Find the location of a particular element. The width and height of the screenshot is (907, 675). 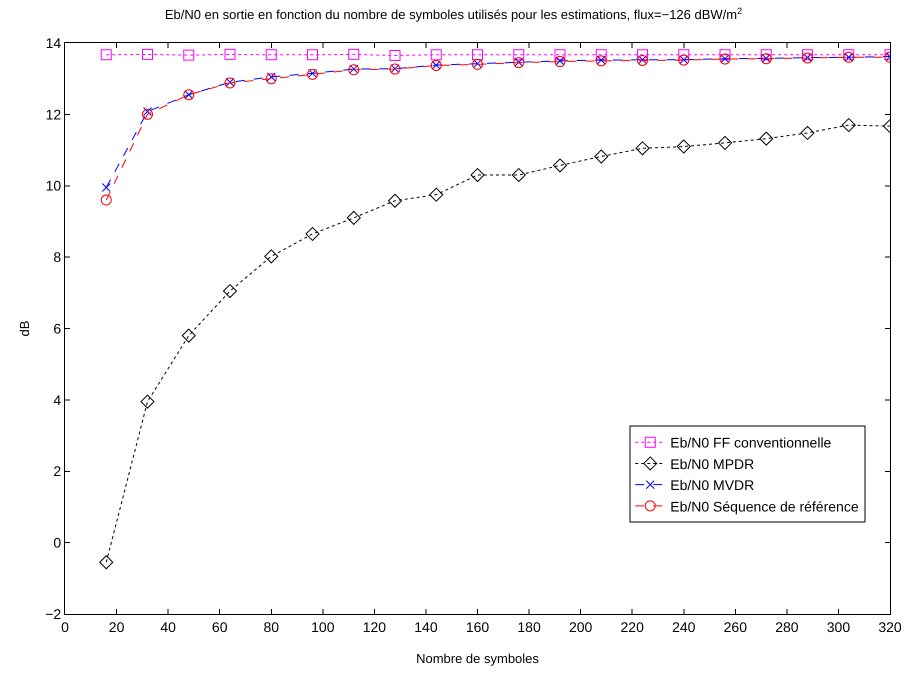

y-tick-label: 8 is located at coordinates (57, 257).